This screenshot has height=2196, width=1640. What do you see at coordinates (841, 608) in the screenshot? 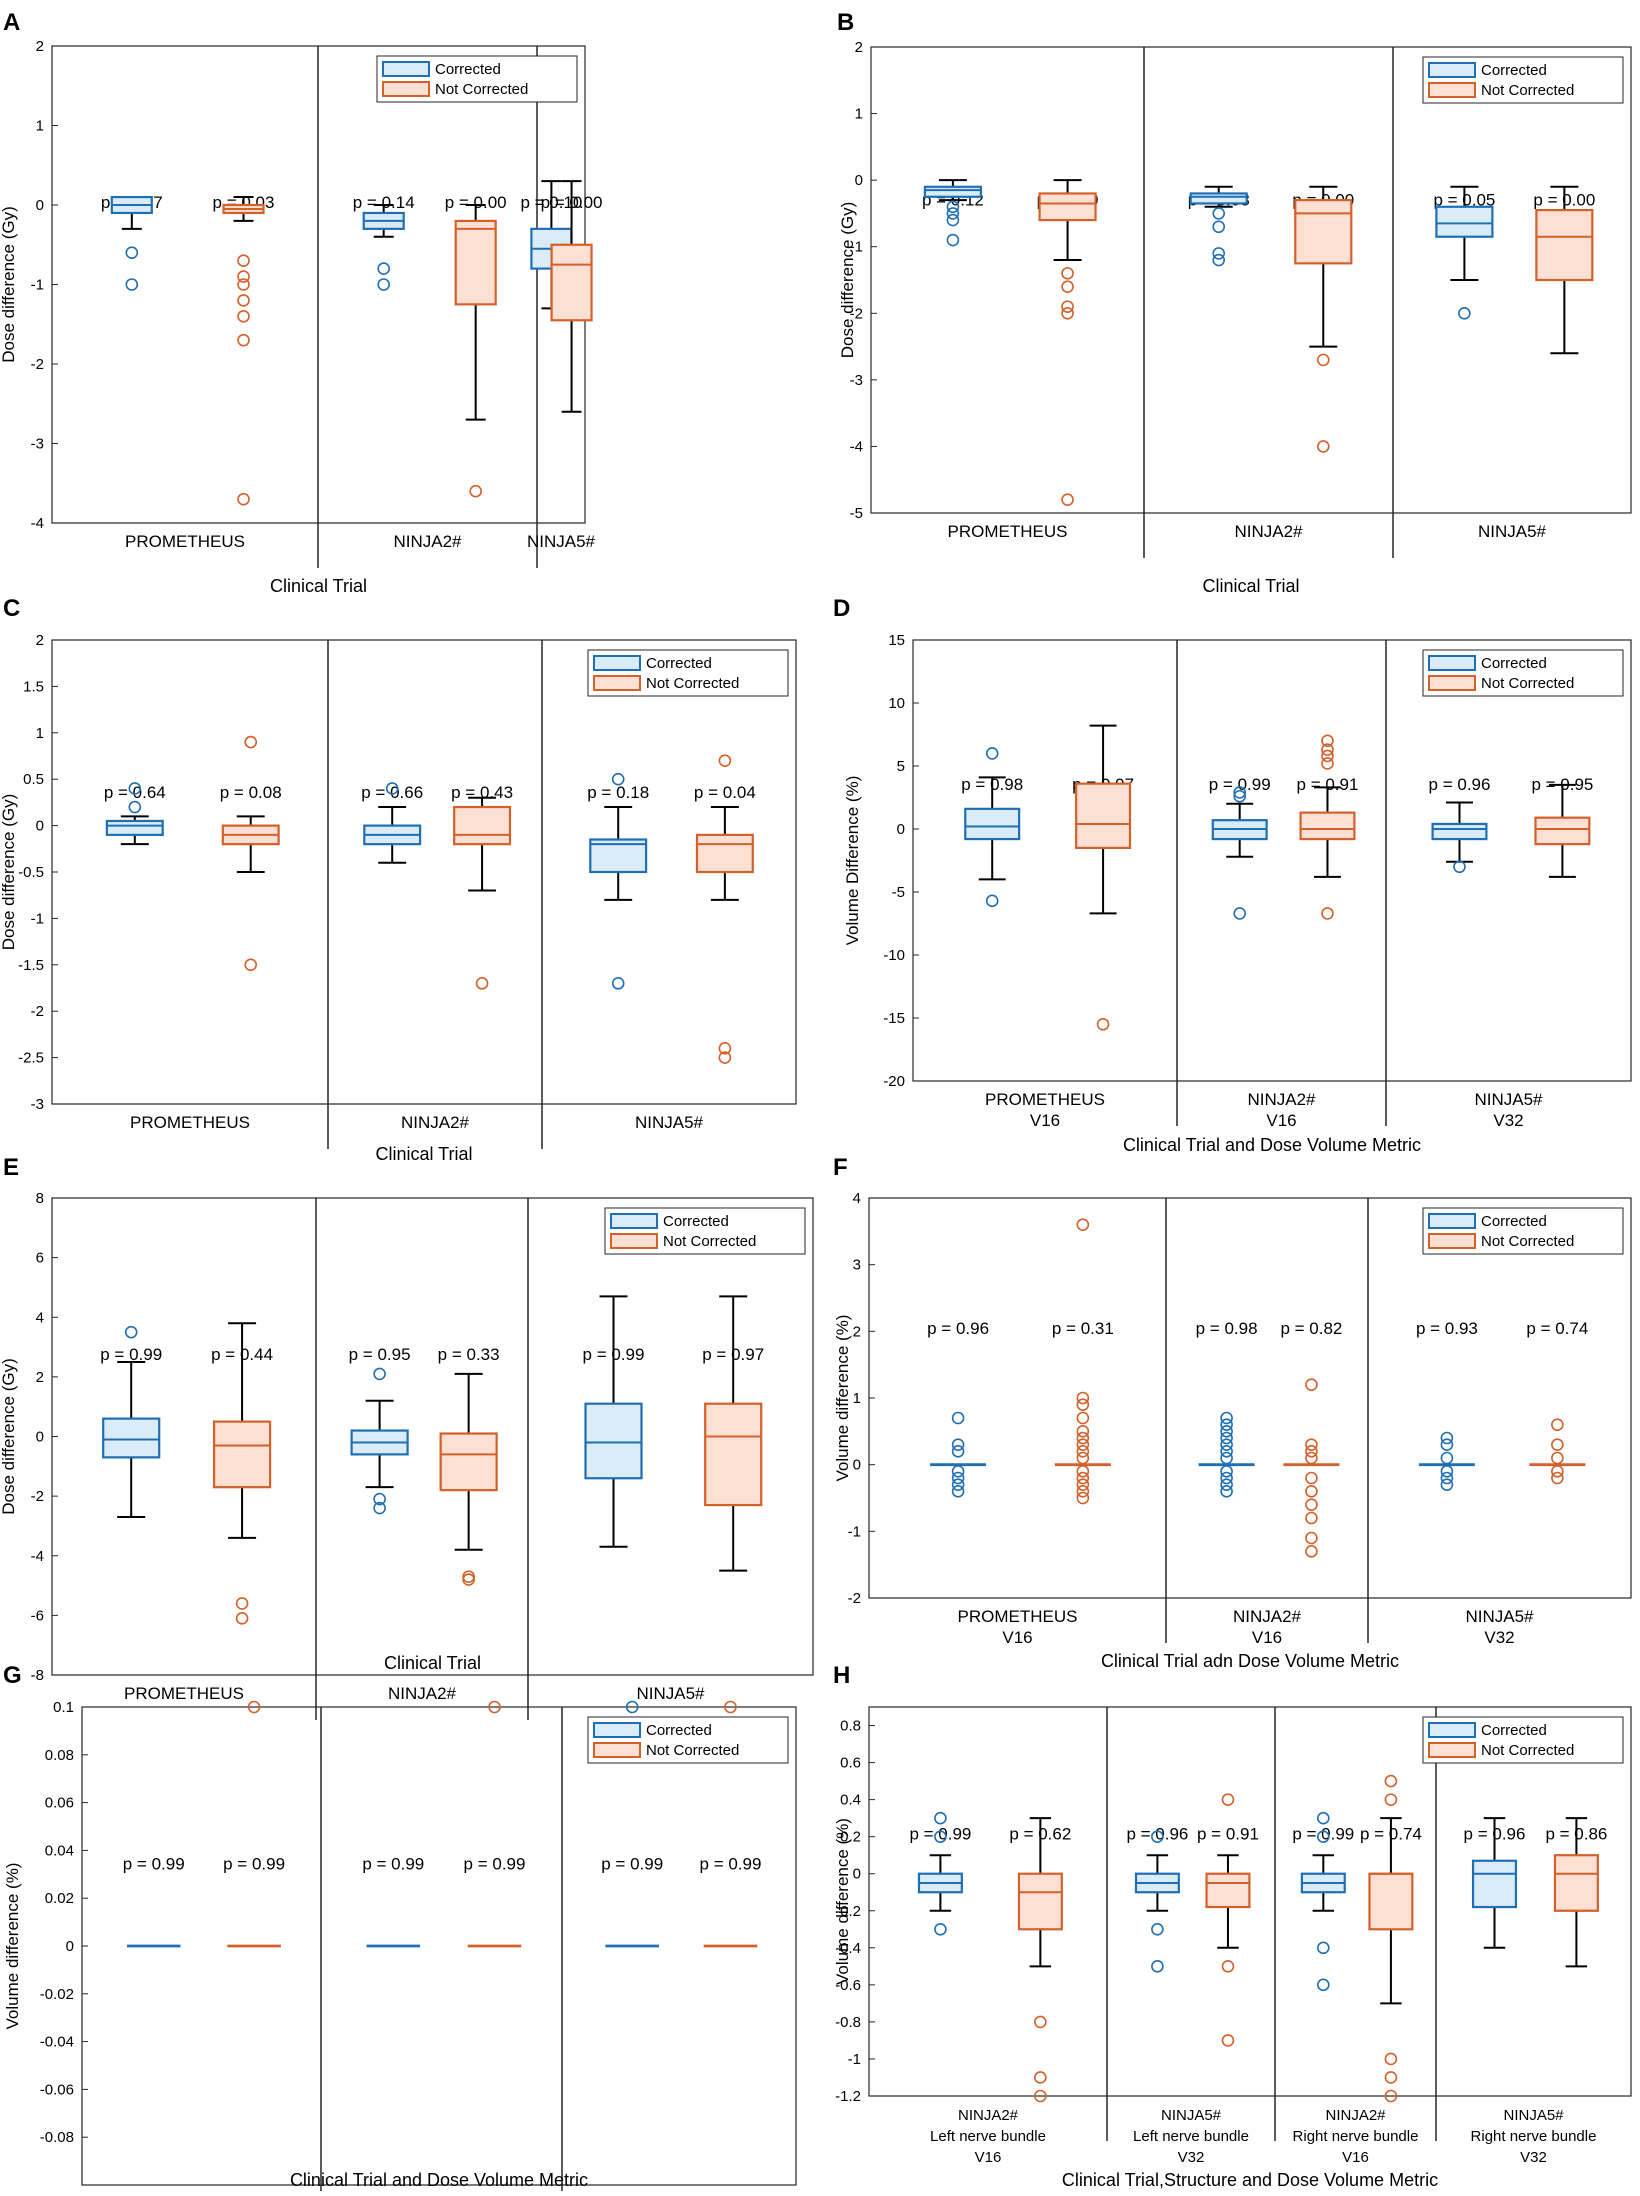
I see `panel-label: D` at bounding box center [841, 608].